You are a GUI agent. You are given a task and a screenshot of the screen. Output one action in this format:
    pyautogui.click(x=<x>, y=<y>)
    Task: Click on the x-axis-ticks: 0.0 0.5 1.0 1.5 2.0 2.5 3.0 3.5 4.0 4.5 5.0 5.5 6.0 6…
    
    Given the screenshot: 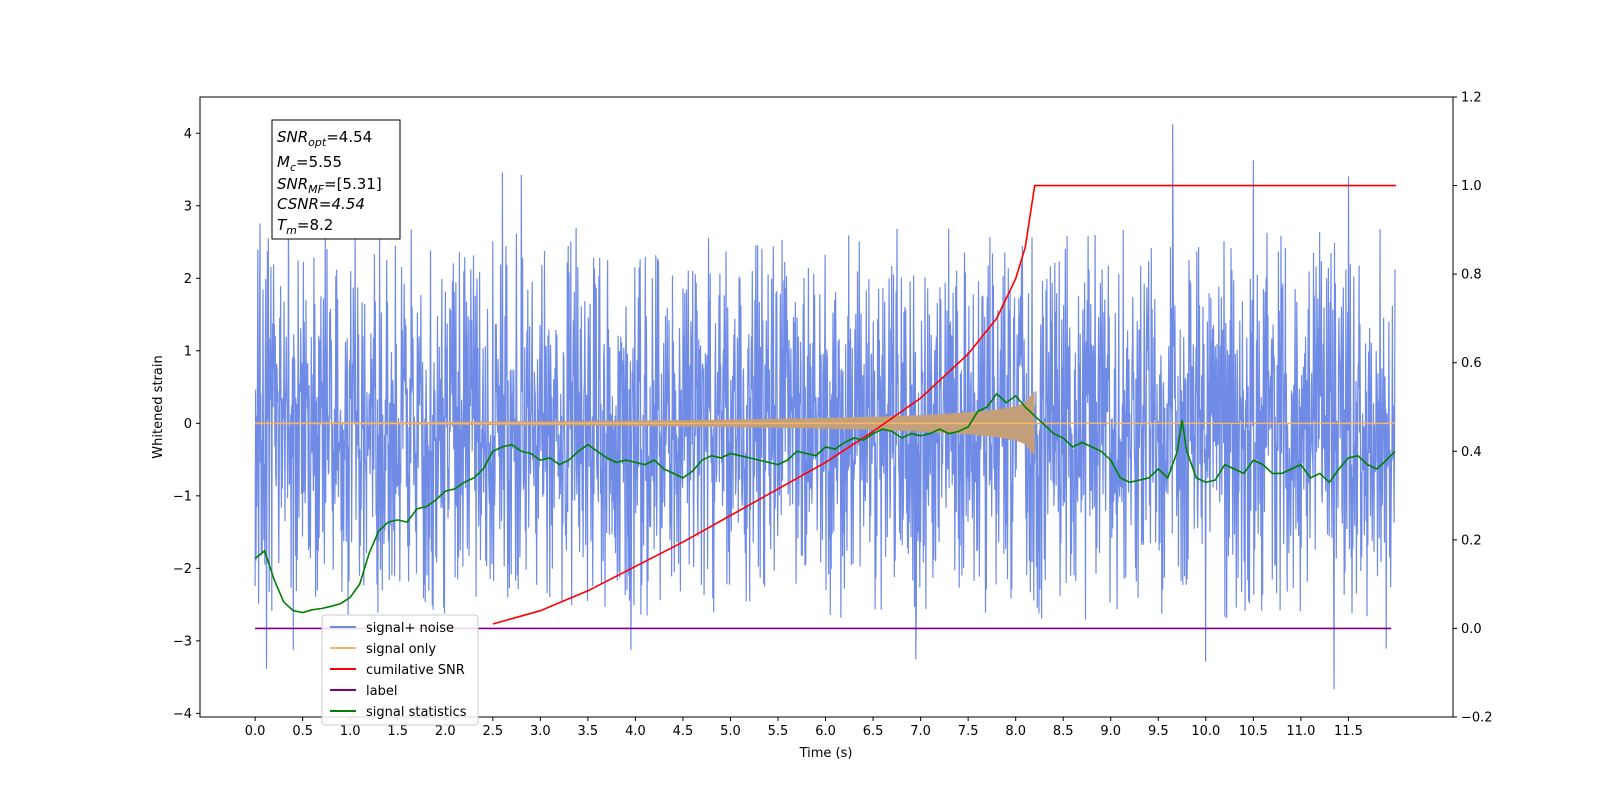 What is the action you would take?
    pyautogui.click(x=804, y=728)
    